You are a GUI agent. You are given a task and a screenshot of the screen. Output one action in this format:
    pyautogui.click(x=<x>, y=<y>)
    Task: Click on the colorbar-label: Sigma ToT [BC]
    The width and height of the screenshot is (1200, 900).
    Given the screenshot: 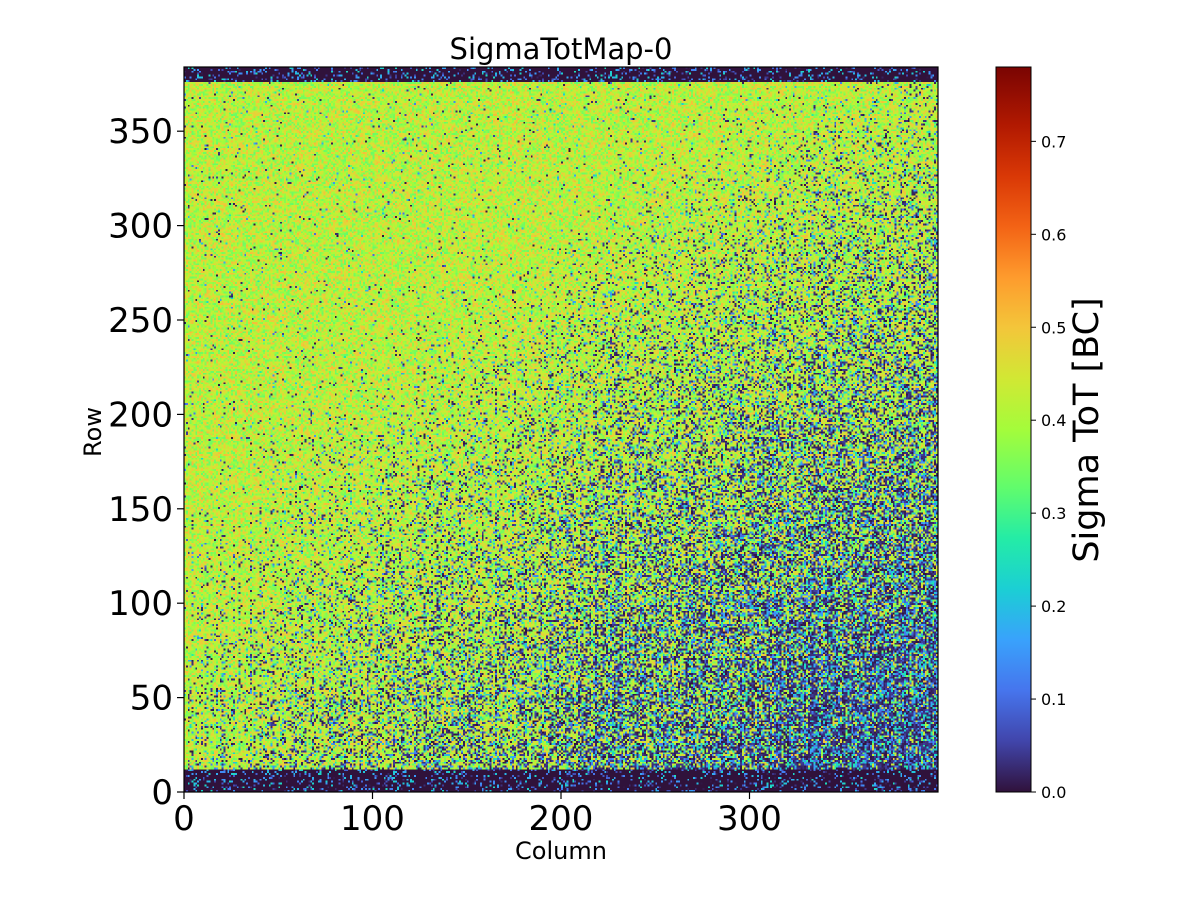 What is the action you would take?
    pyautogui.click(x=1087, y=429)
    